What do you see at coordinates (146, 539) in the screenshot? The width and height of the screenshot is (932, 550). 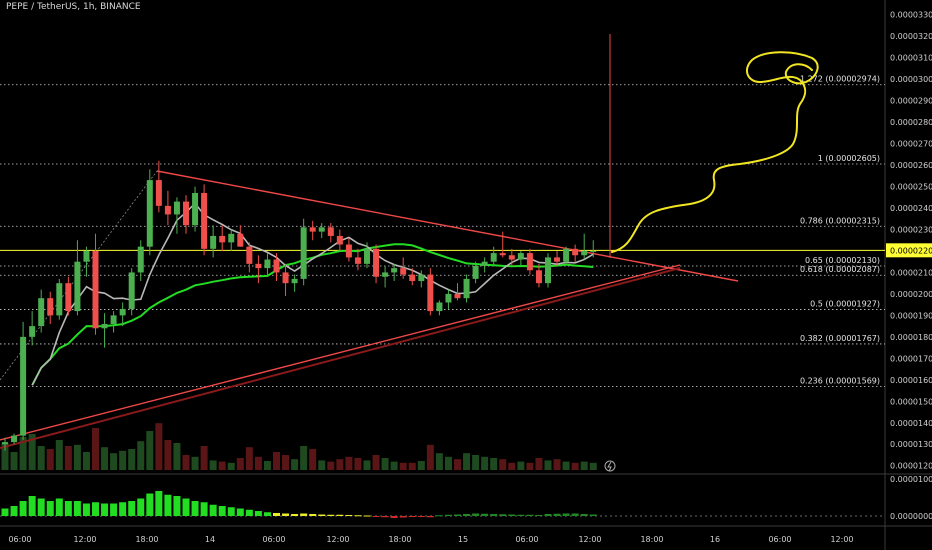 I see `time-axis-label: 18:00` at bounding box center [146, 539].